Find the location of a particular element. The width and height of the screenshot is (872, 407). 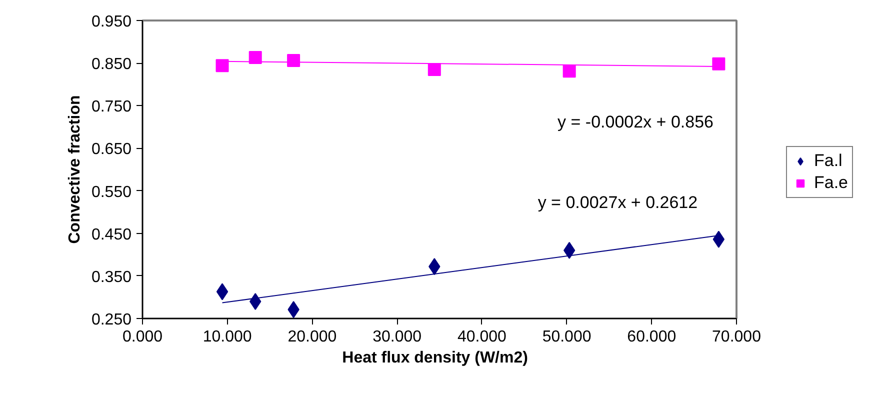

x-axis-title: Heat flux density (W/m2) is located at coordinates (435, 358).